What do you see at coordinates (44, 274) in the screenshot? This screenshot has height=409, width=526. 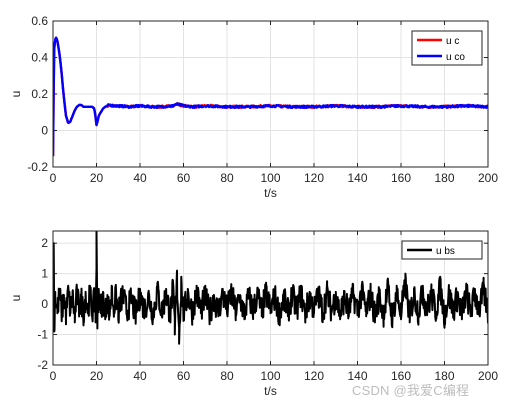 I see `y-tick-label: 1` at bounding box center [44, 274].